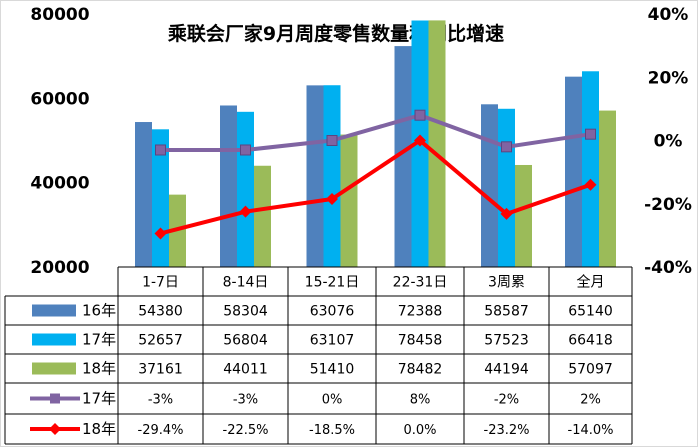 This screenshot has height=447, width=698. What do you see at coordinates (245, 370) in the screenshot?
I see `table-value-cell: 44011` at bounding box center [245, 370].